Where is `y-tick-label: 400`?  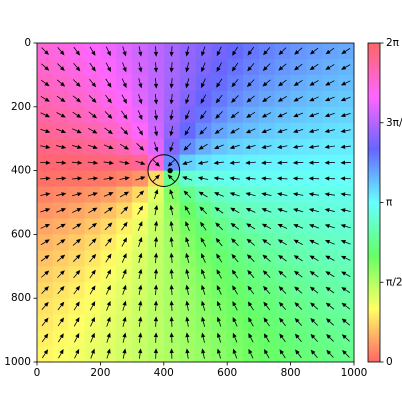
y-tick-label: 400 is located at coordinates (21, 171).